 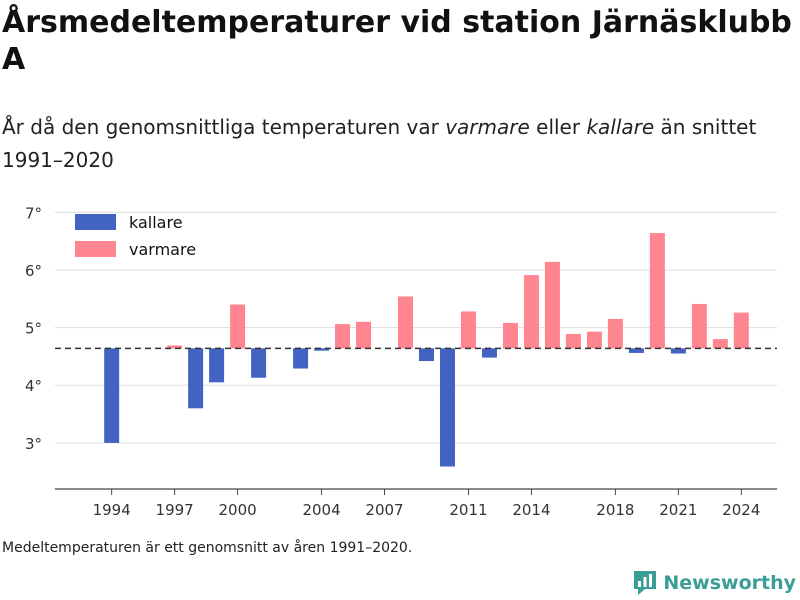 I want to click on legend-swatch-cold, so click(x=95, y=222).